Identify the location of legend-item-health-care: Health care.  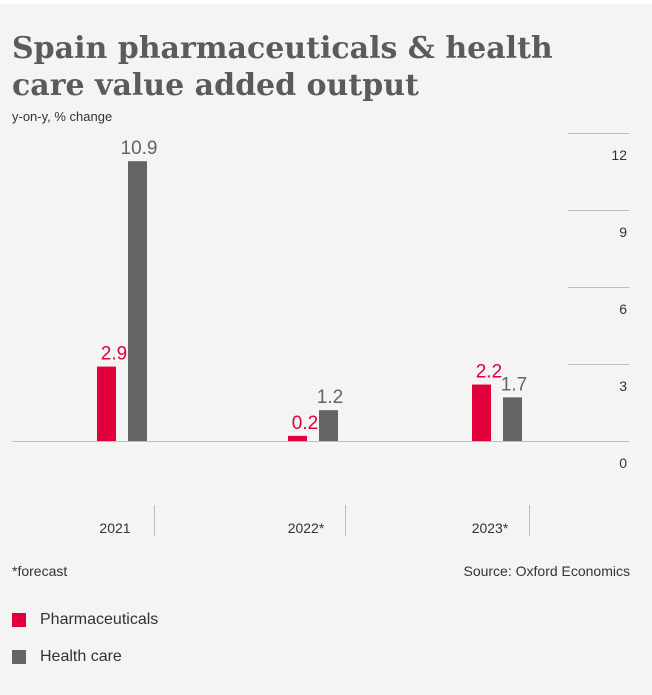
(85, 657).